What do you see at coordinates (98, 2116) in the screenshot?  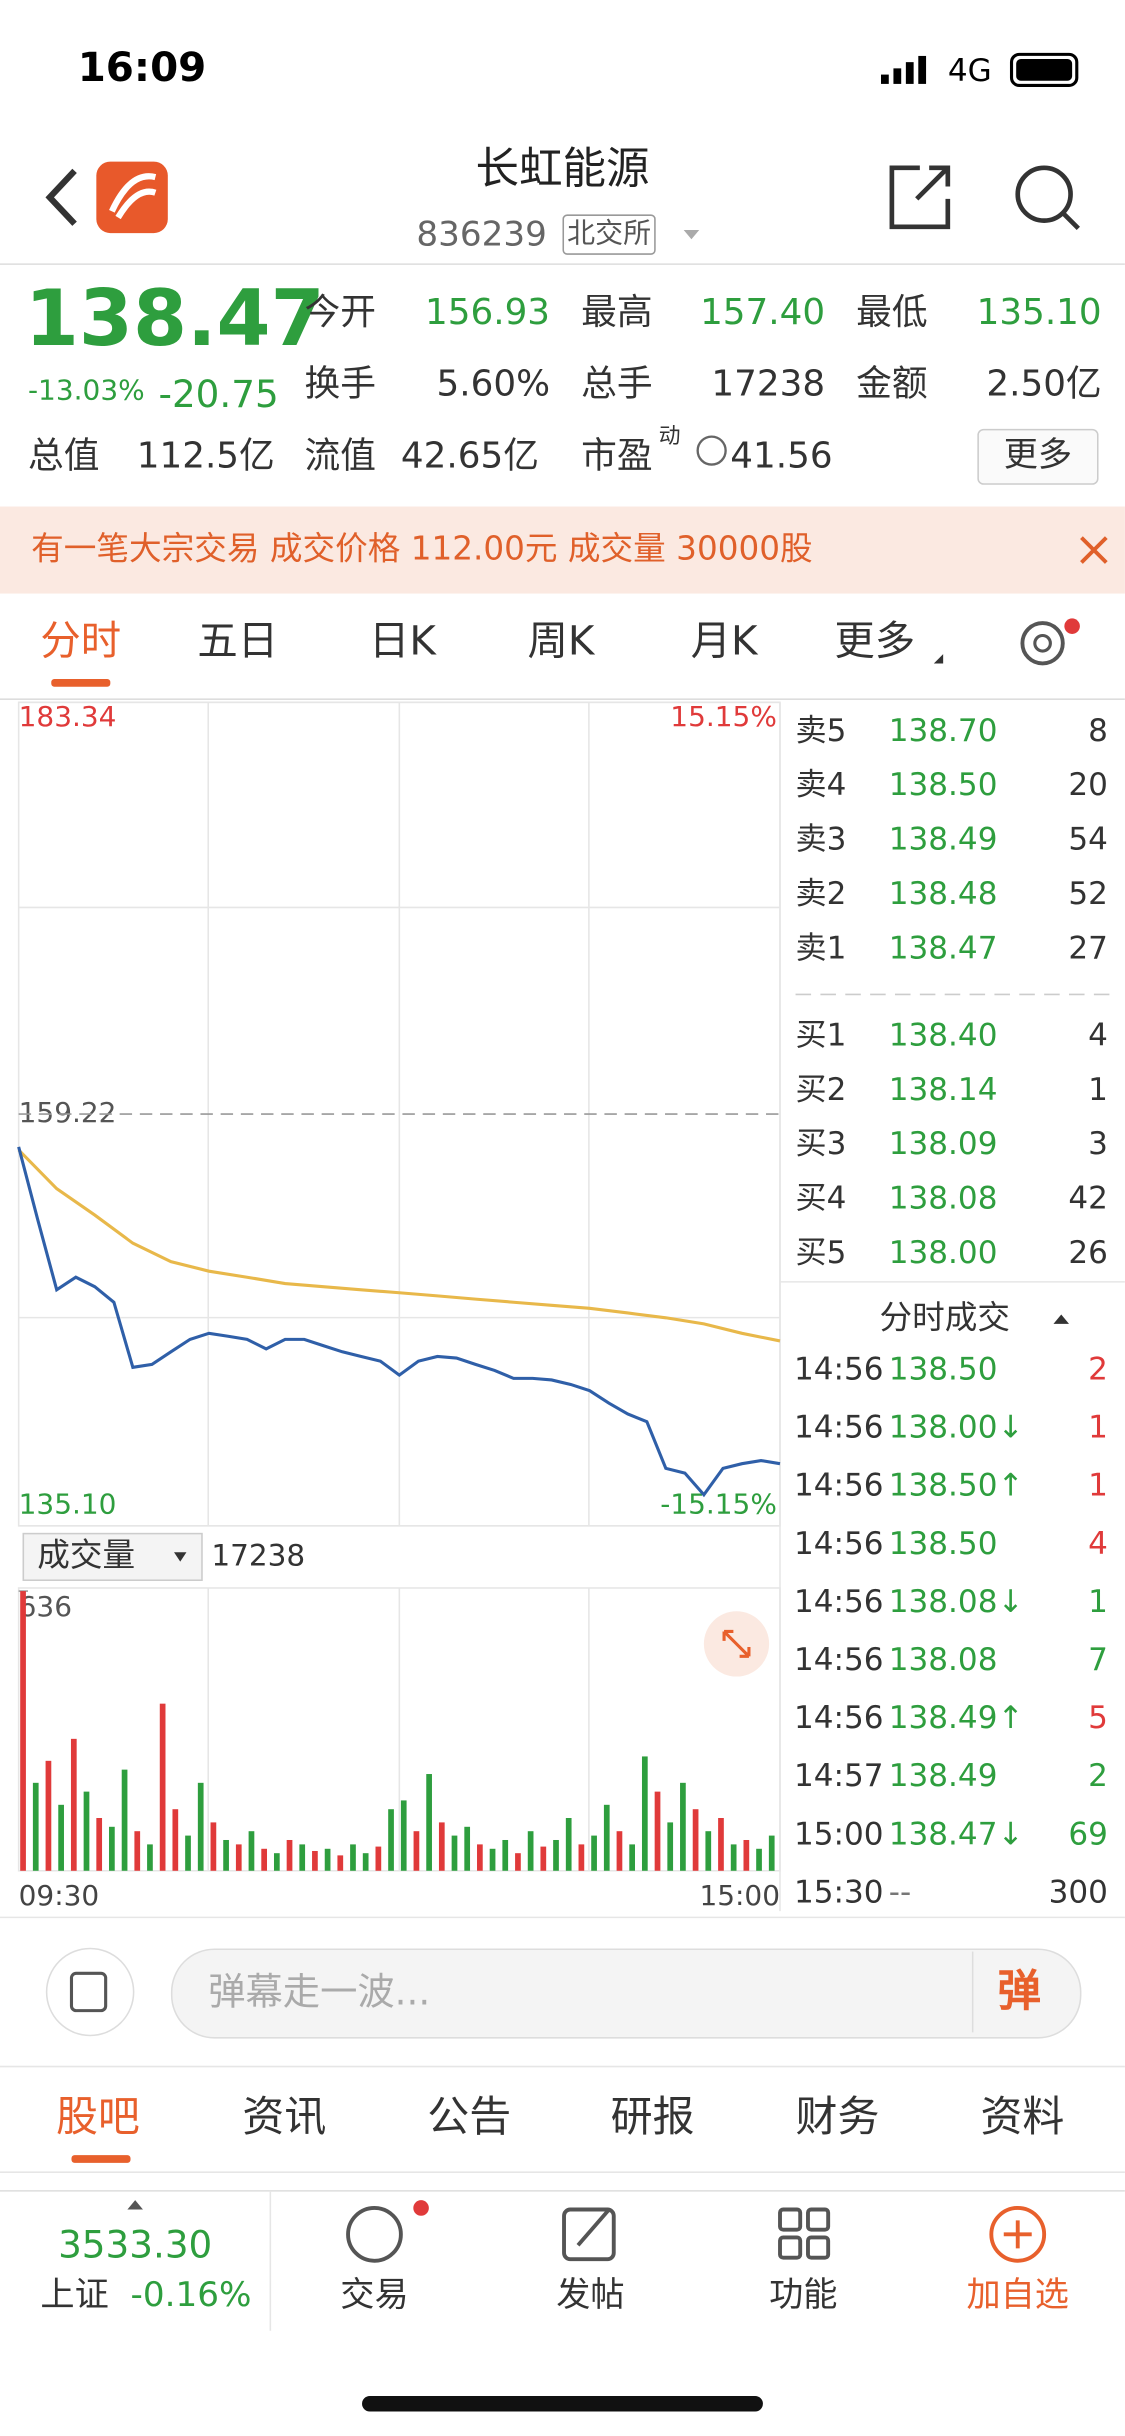 I see `section-tab: 股吧` at bounding box center [98, 2116].